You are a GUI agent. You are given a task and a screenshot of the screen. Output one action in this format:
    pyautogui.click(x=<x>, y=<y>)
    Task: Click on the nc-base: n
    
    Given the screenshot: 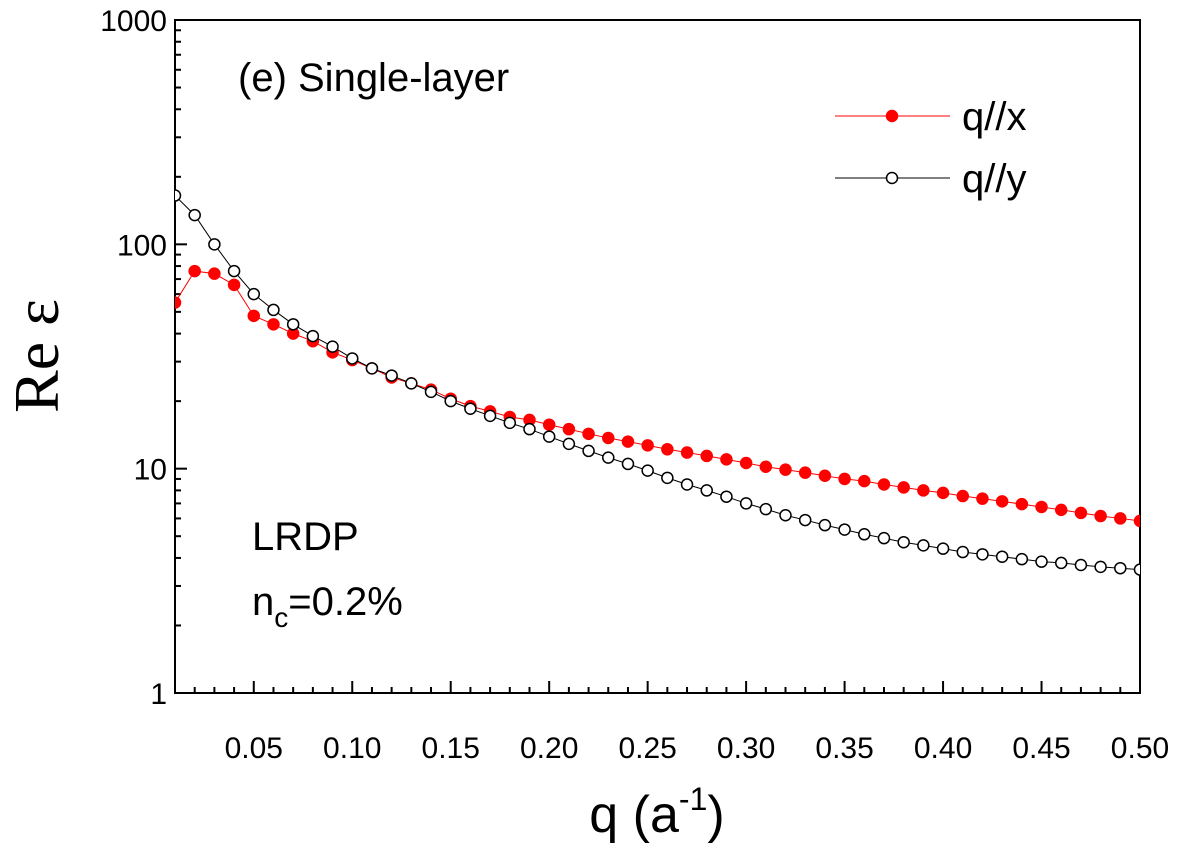 What is the action you would take?
    pyautogui.click(x=263, y=602)
    